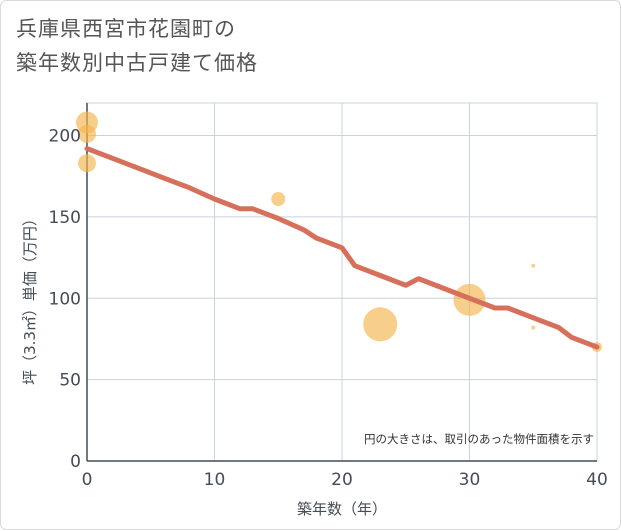  I want to click on y-axis-label: 坪（3.3㎡）単価（万円）, so click(30, 298).